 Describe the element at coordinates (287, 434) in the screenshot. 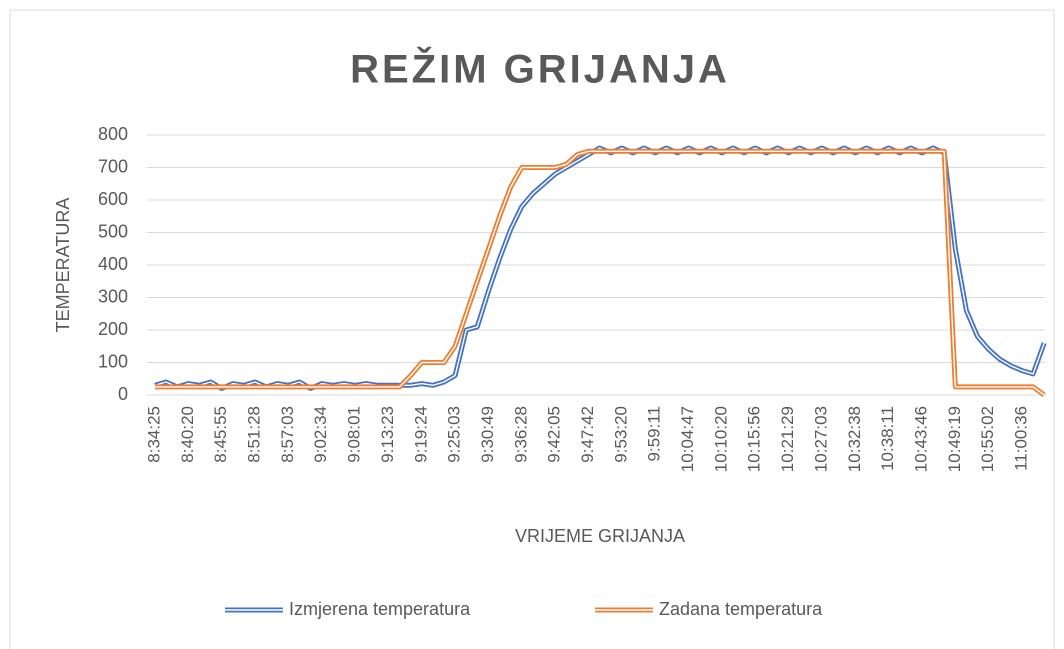

I see `x-tick-label: 8:57:03` at that location.